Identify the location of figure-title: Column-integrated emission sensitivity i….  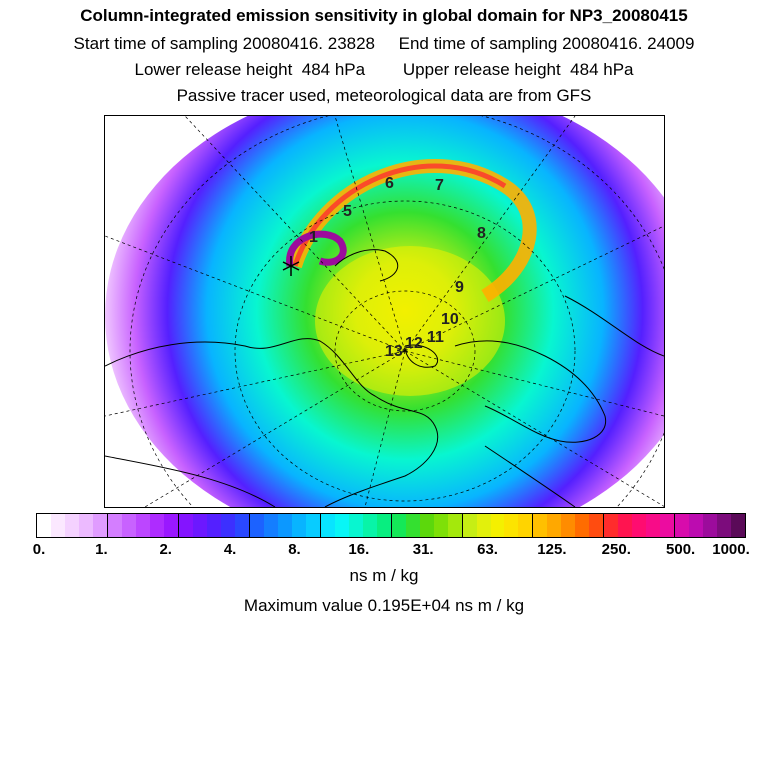
(384, 15).